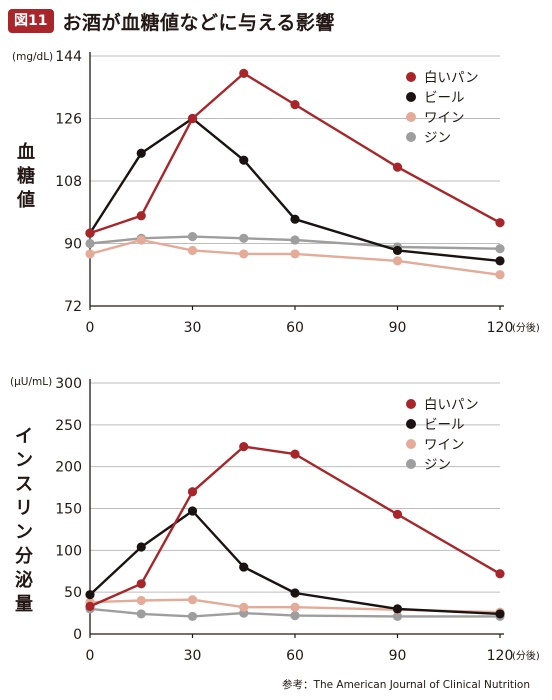 The image size is (552, 700). What do you see at coordinates (68, 384) in the screenshot?
I see `y-tick-label: 300` at bounding box center [68, 384].